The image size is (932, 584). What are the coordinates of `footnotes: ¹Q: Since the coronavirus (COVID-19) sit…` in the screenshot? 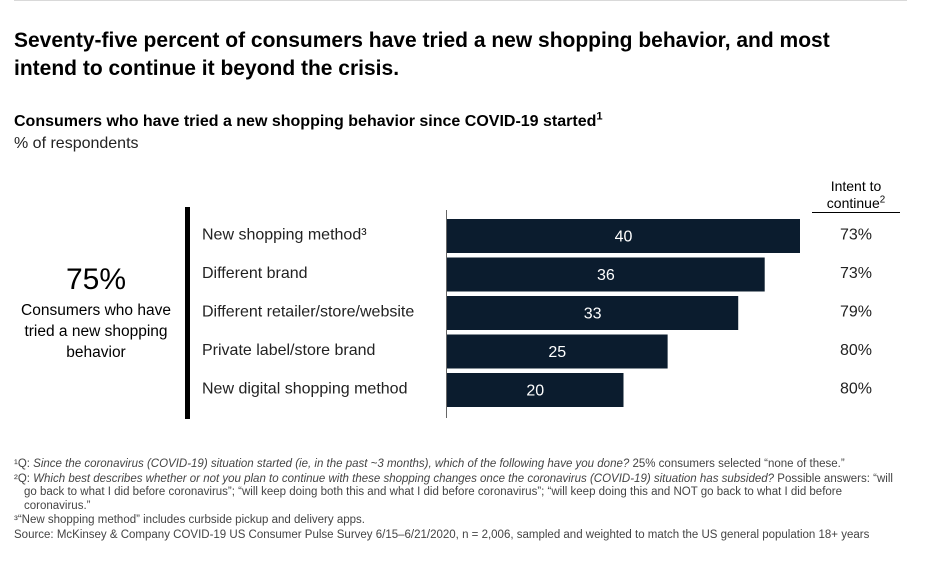 It's located at (454, 500).